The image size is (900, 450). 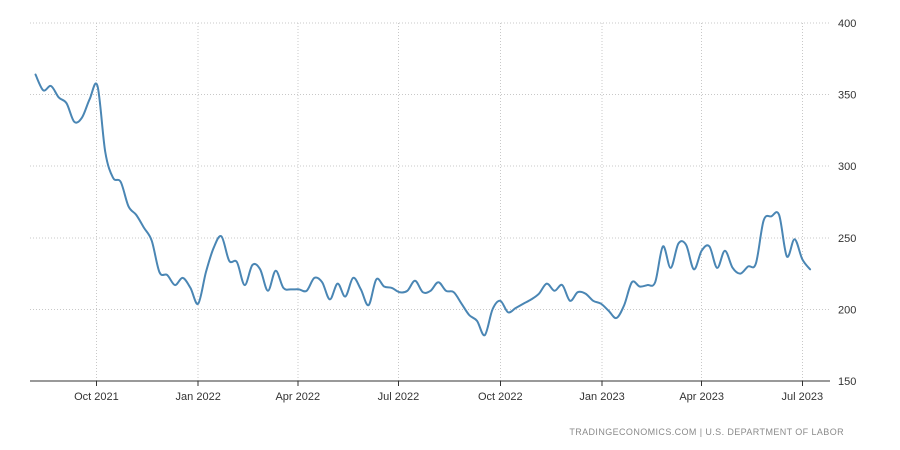 I want to click on x-tick-label: Apr 2023, so click(x=701, y=397).